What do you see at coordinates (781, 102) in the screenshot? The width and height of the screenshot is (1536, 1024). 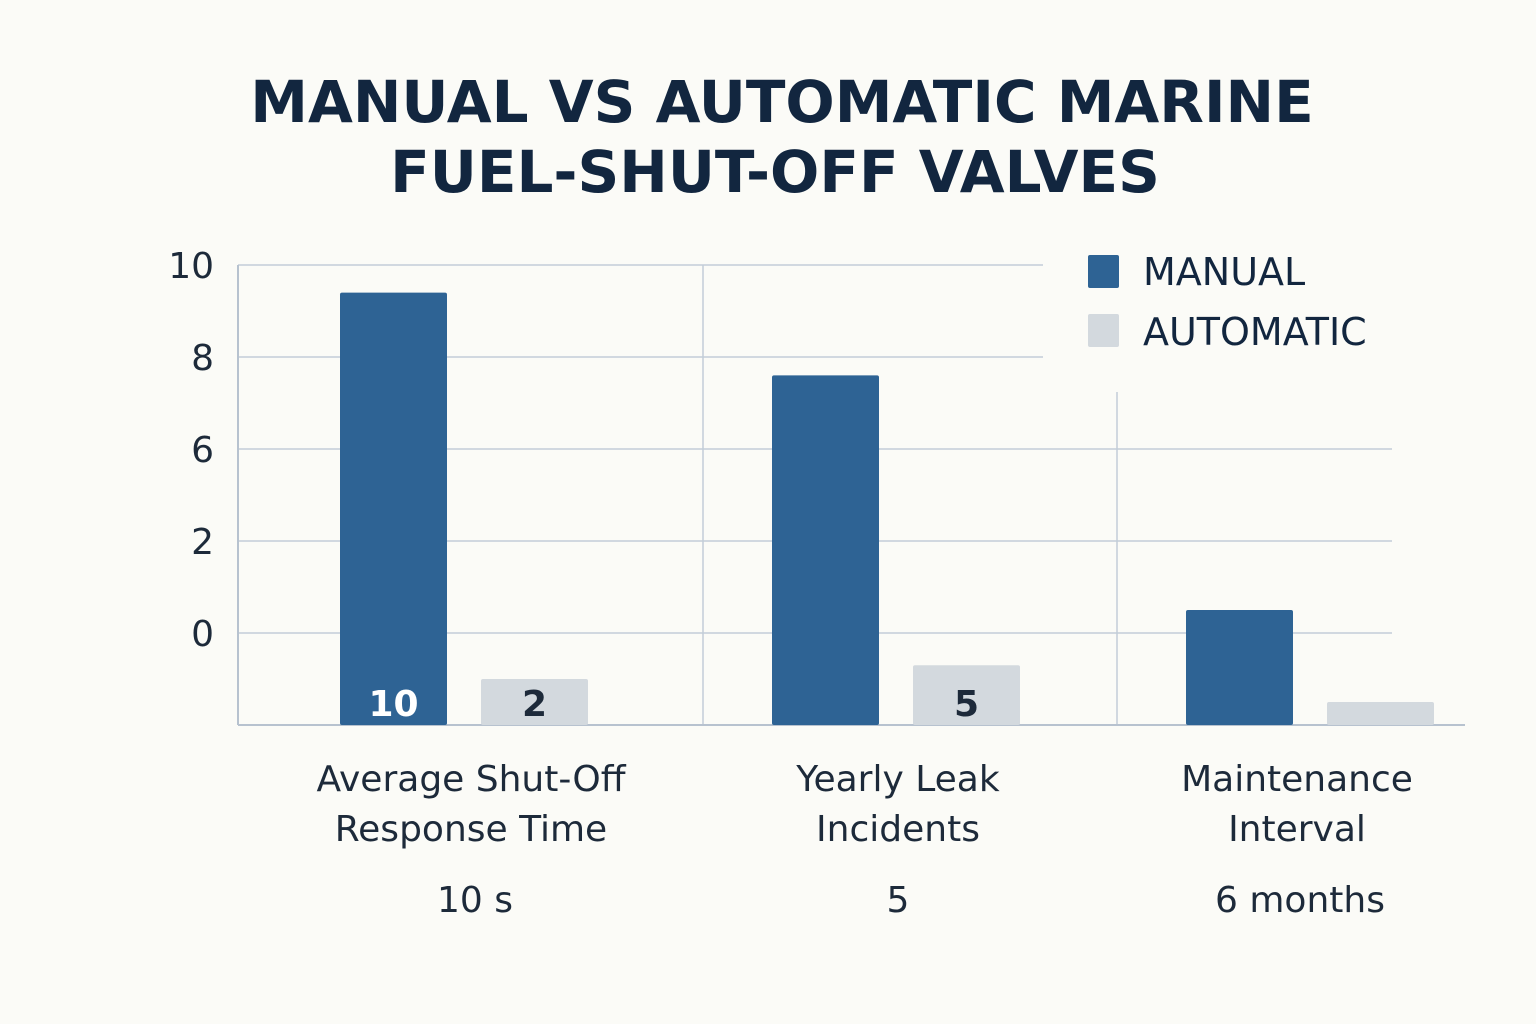 I see `chart-title-line-1: MANUAL VS AUTOMATIC MARINE` at bounding box center [781, 102].